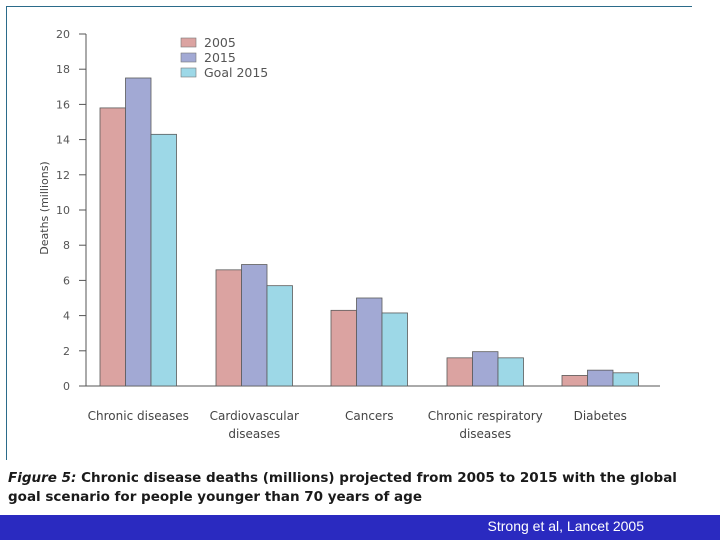 This screenshot has height=540, width=720. Describe the element at coordinates (369, 416) in the screenshot. I see `category-label: Cancers` at that location.